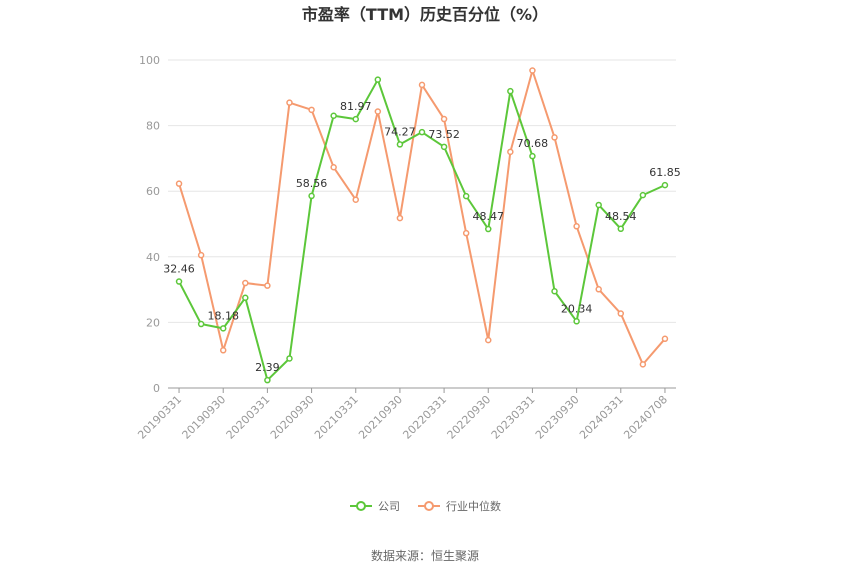 This screenshot has width=850, height=575. What do you see at coordinates (425, 555) in the screenshot?
I see `source-note: 数据来源：恒生聚源` at bounding box center [425, 555].